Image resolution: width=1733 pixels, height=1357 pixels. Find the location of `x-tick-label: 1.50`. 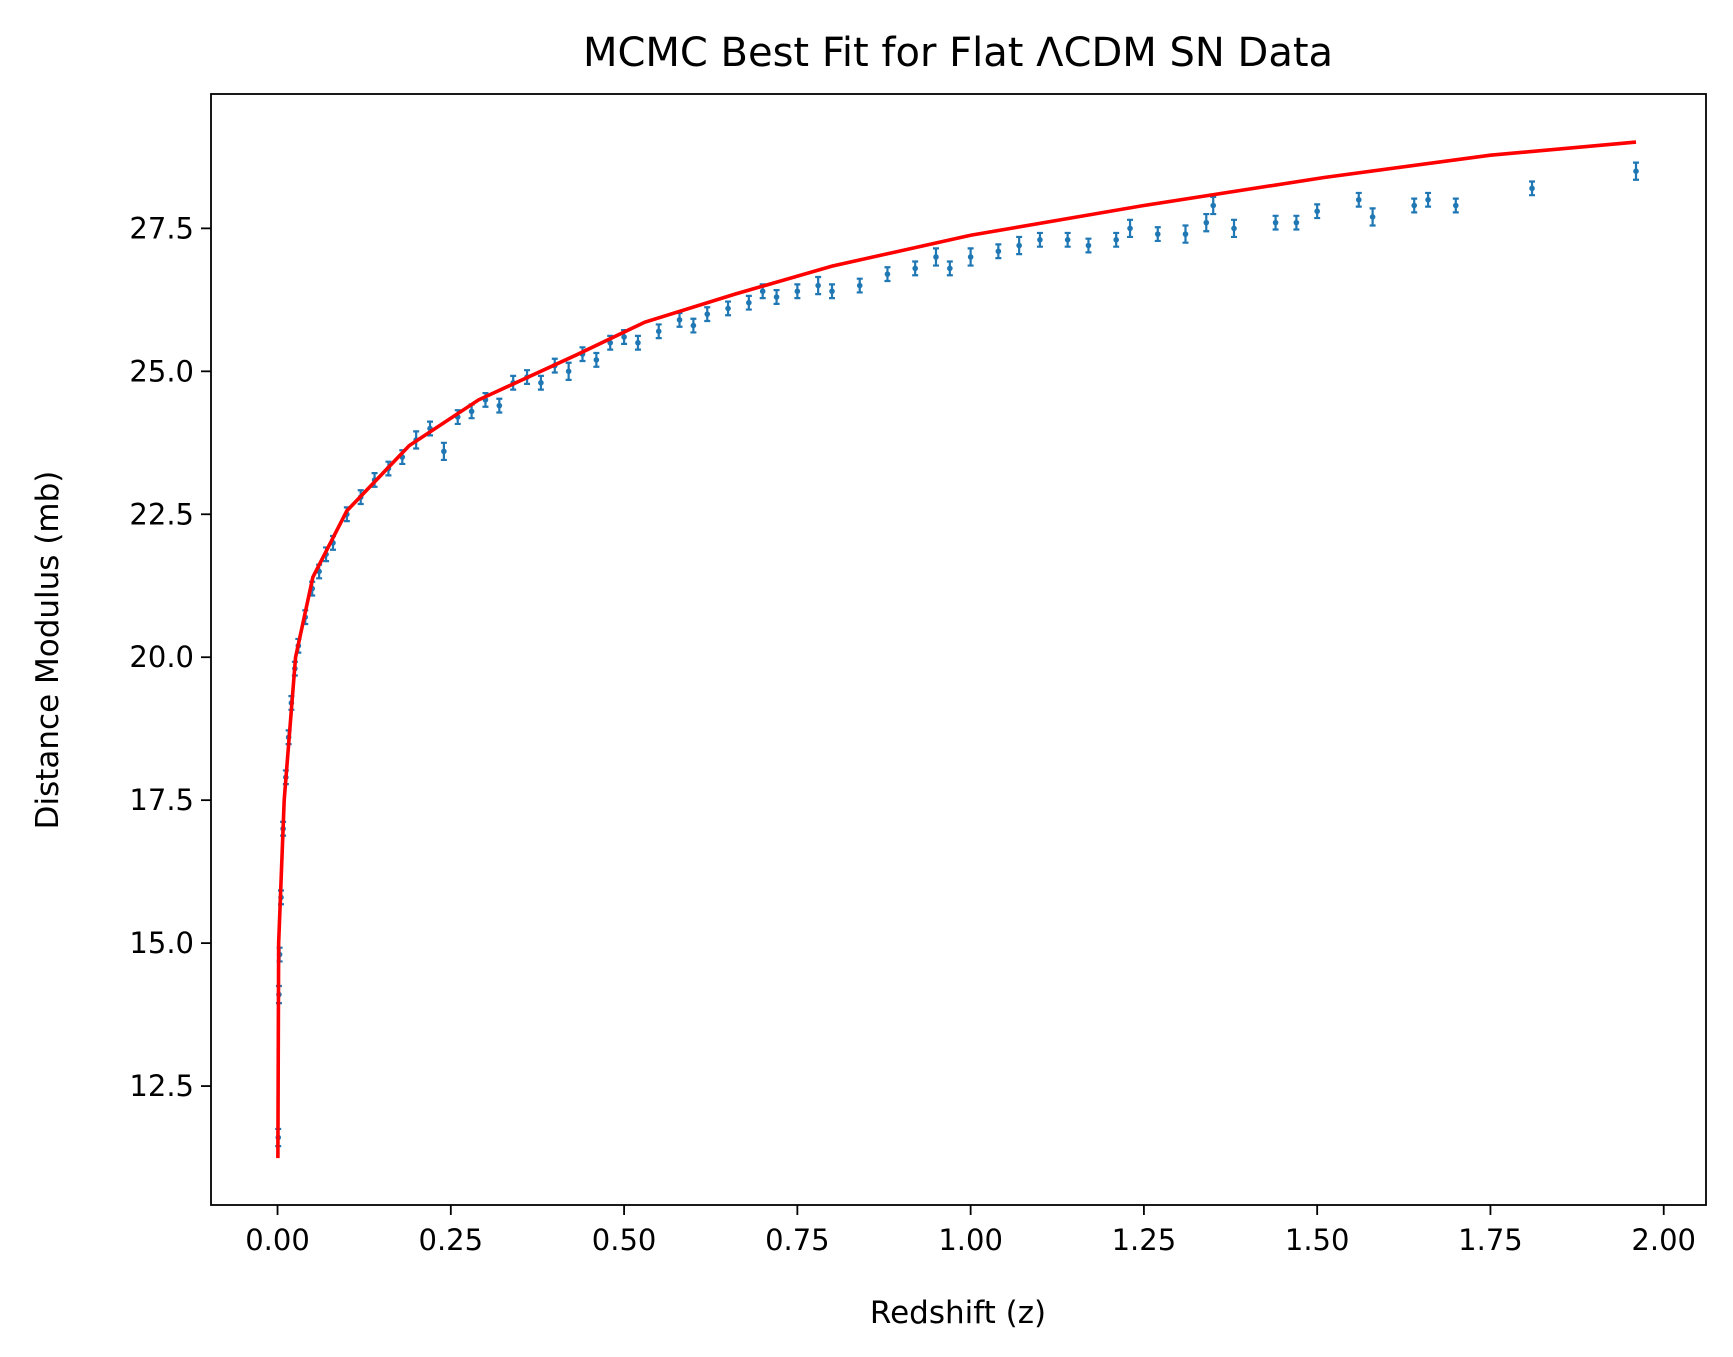

x-tick-label: 1.50 is located at coordinates (1317, 1240).